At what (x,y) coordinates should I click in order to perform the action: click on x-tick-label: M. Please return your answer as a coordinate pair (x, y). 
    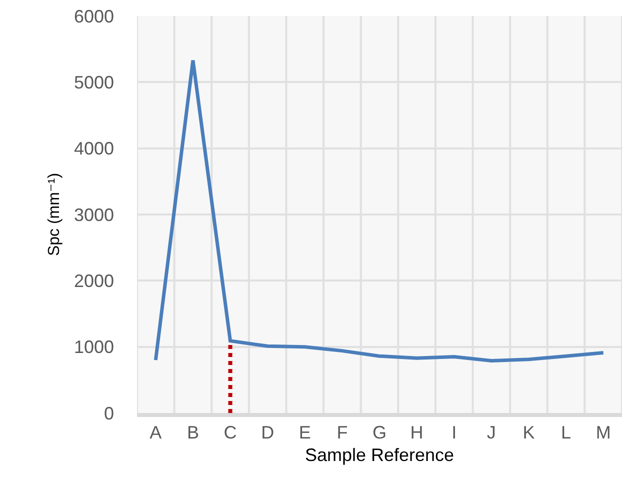
    Looking at the image, I should click on (603, 432).